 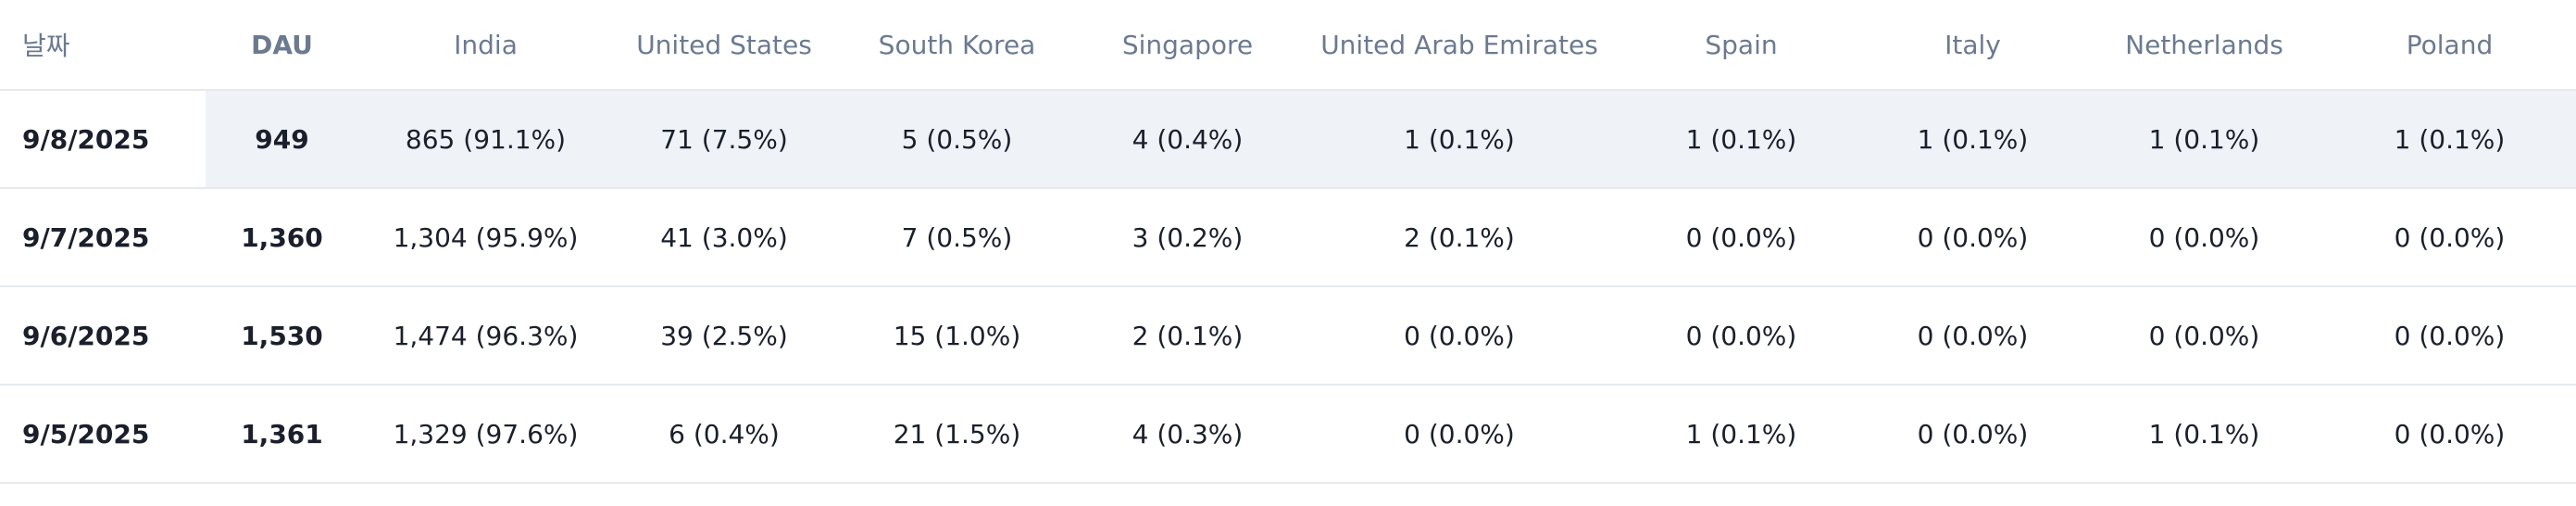 I want to click on column-header-date: 날짜, so click(x=103, y=45).